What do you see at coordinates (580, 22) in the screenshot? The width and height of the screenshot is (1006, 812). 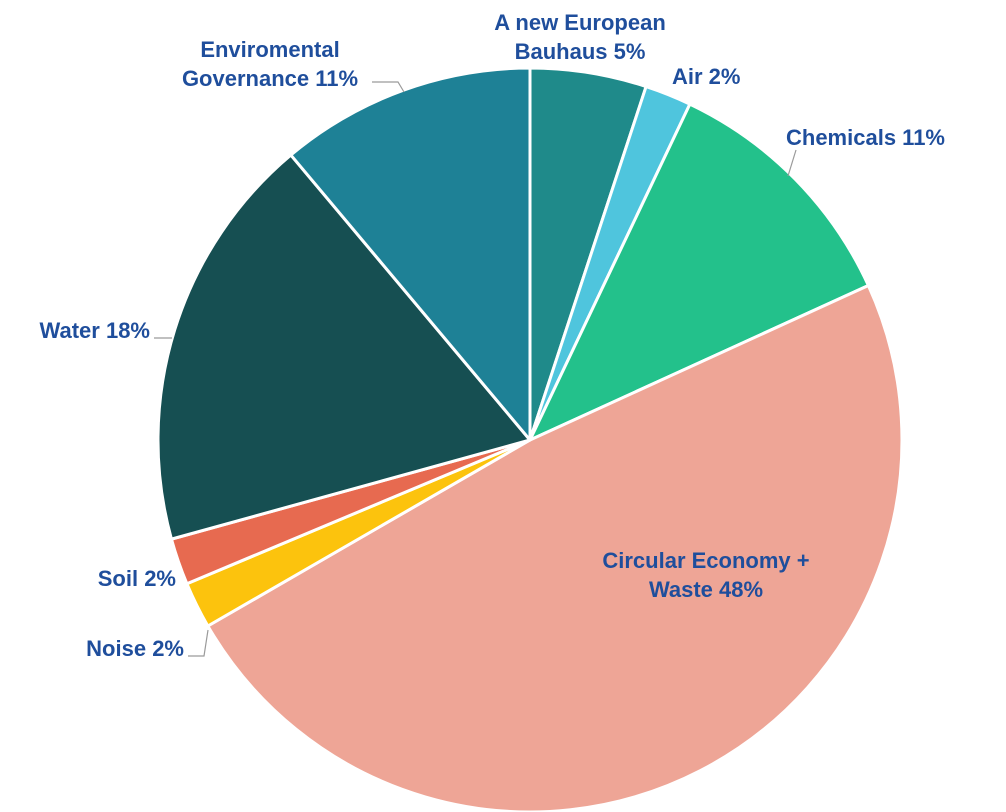 I see `slice-label-line: A new European` at bounding box center [580, 22].